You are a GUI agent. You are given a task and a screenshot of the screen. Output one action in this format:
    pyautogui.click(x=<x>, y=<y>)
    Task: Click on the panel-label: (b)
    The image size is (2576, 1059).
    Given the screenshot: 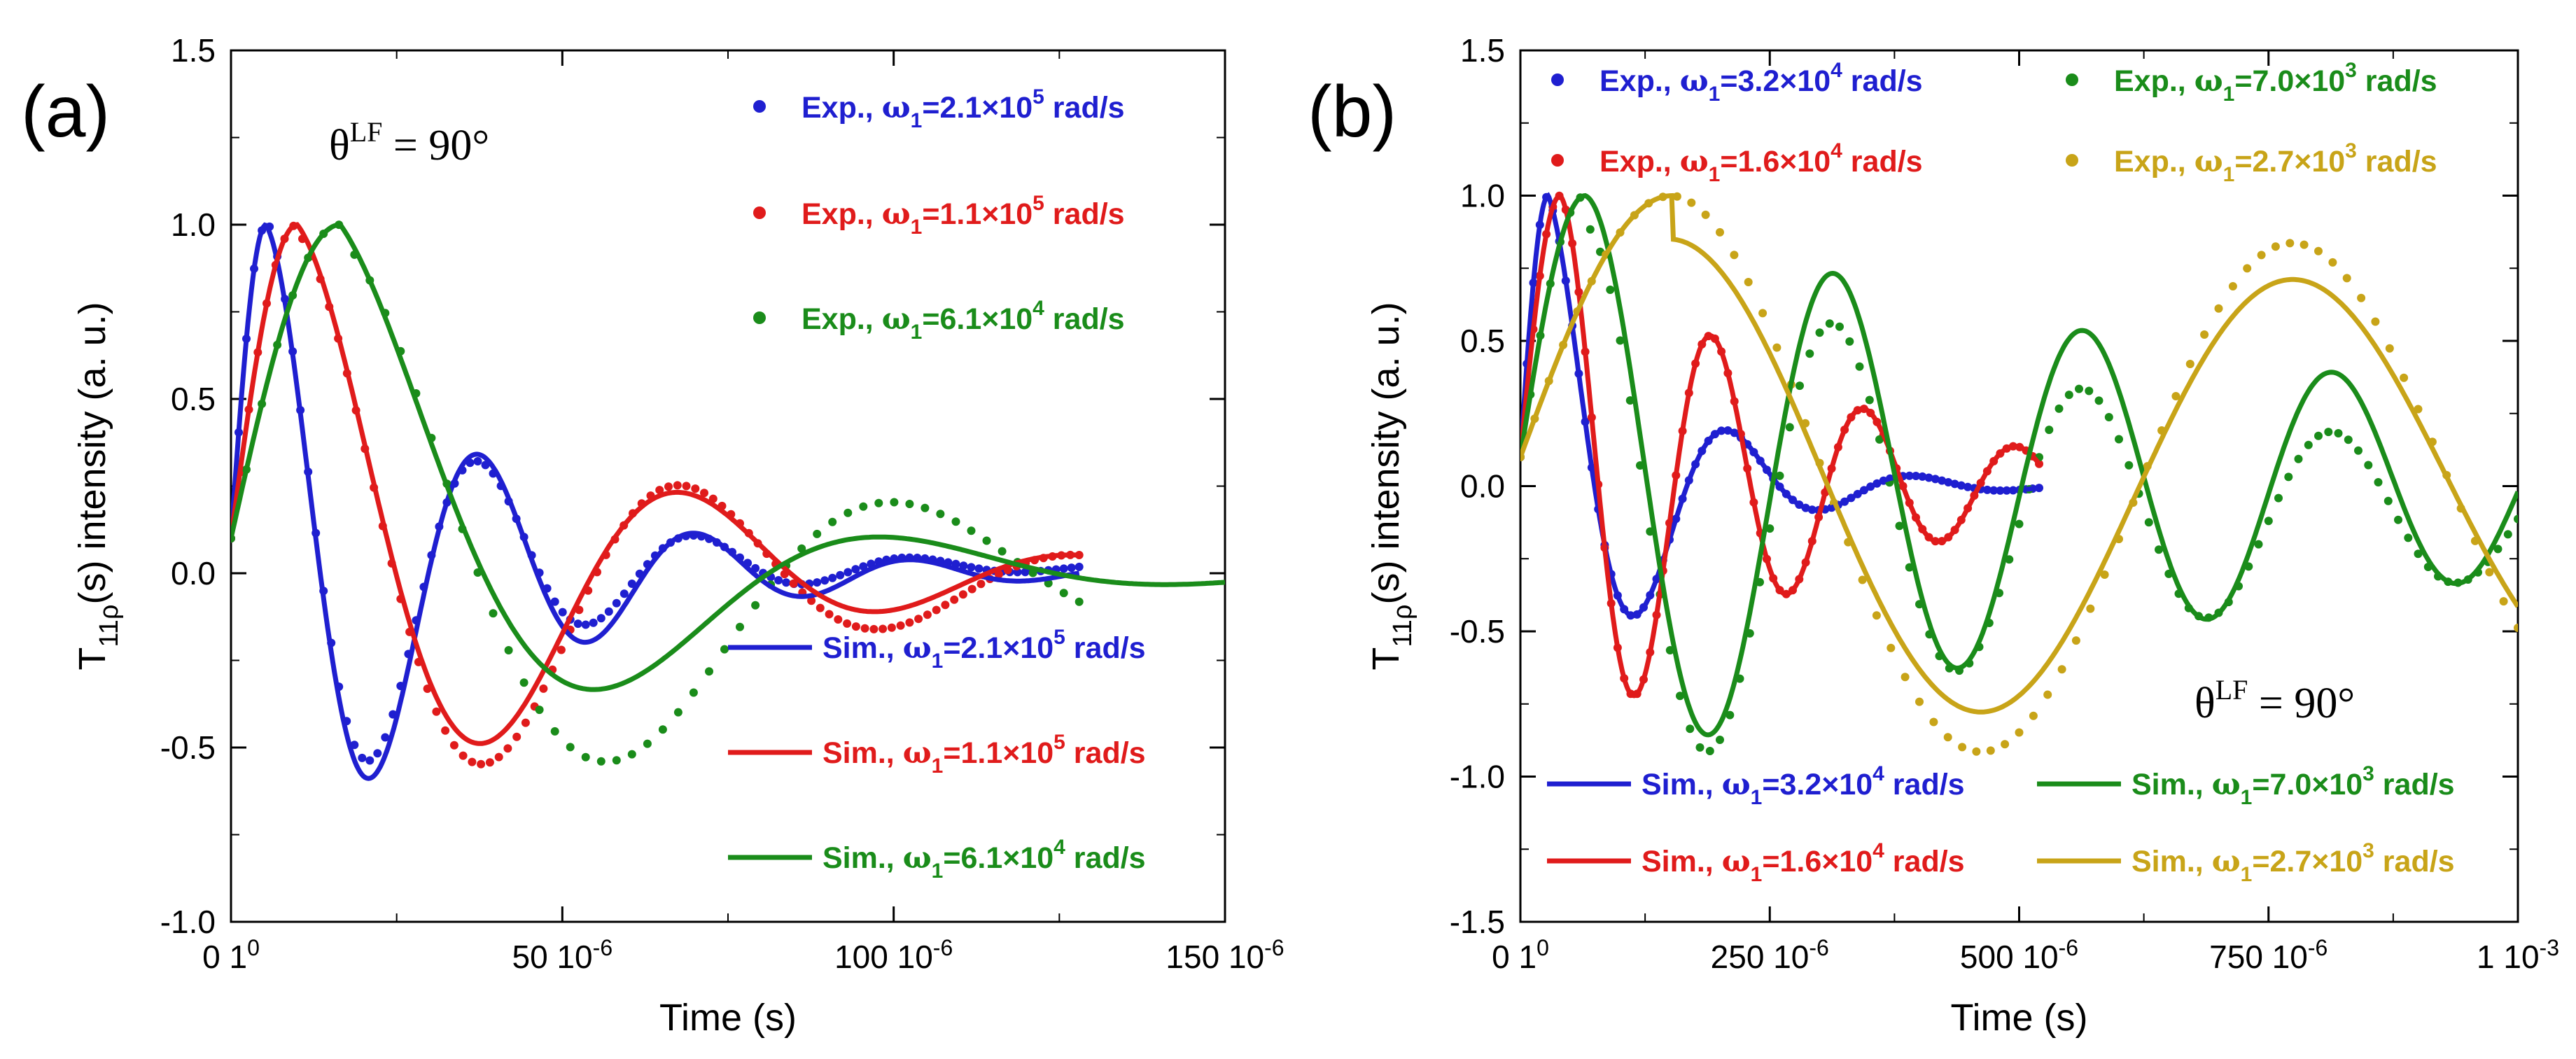 What is the action you would take?
    pyautogui.click(x=1352, y=112)
    